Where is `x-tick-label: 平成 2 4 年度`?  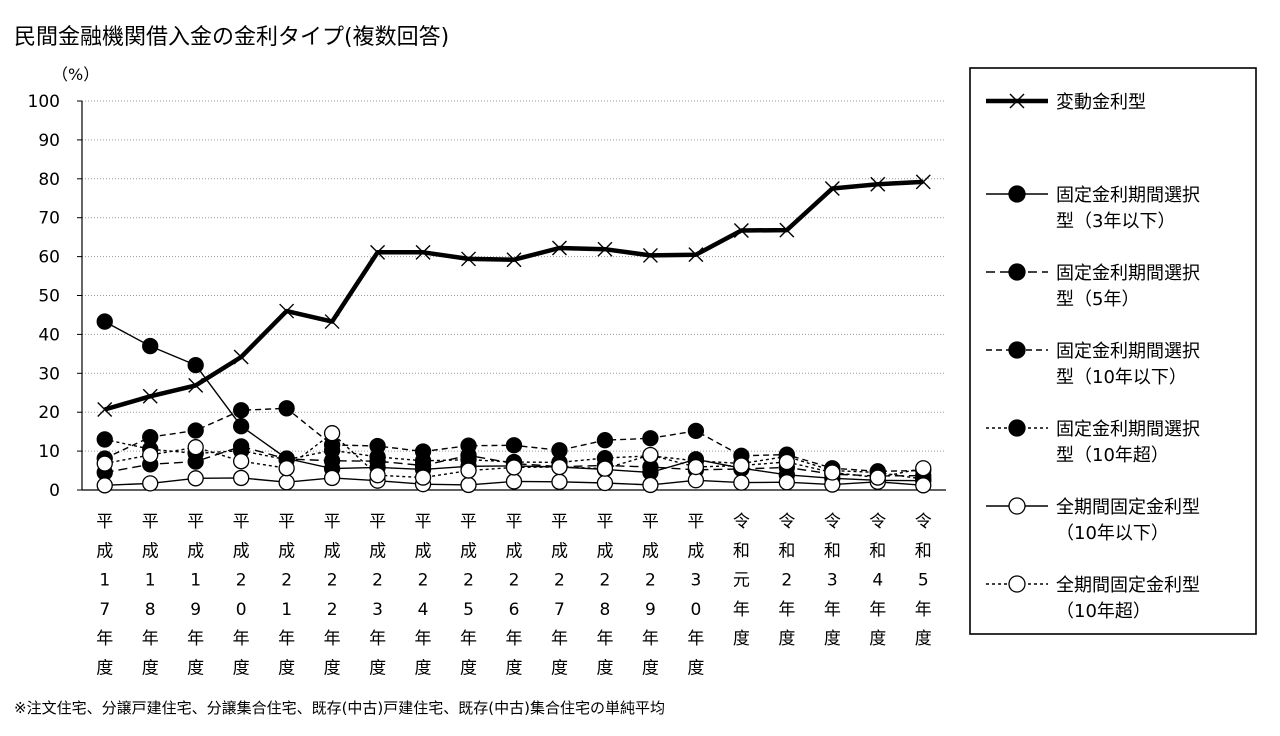 x-tick-label: 平成 2 4 年度 is located at coordinates (423, 595).